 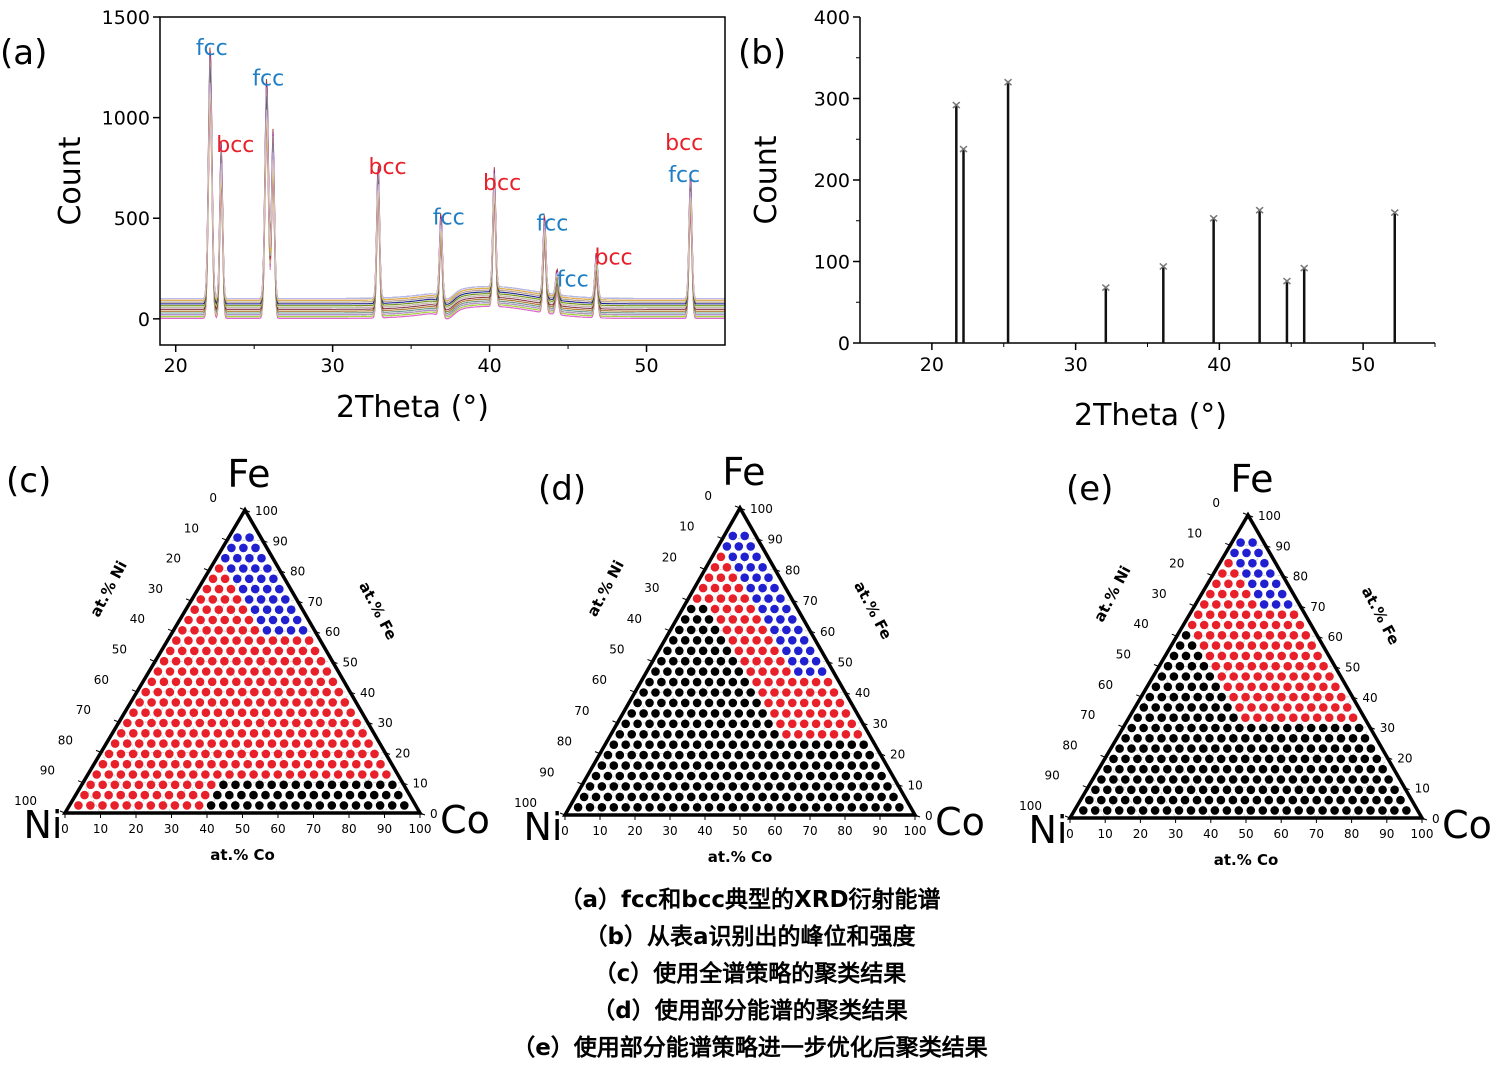 I want to click on ni-tick-label: 40, so click(x=137, y=619).